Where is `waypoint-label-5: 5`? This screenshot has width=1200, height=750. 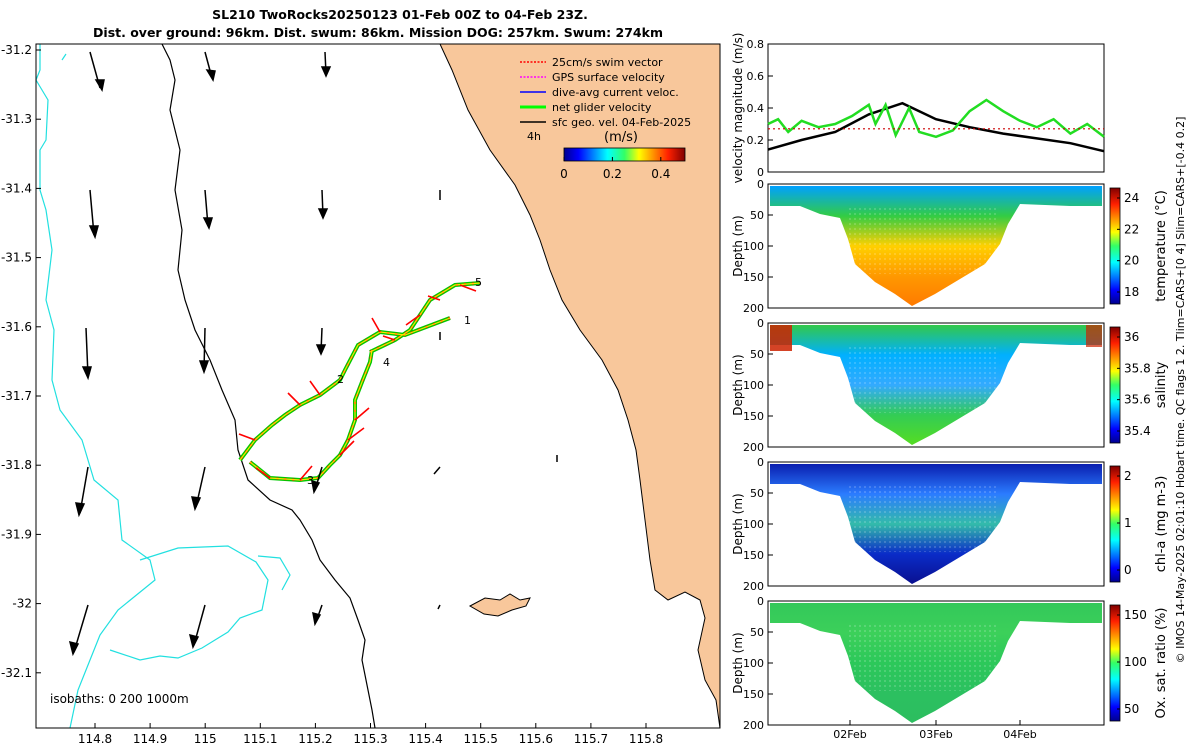 waypoint-label-5: 5 is located at coordinates (478, 282).